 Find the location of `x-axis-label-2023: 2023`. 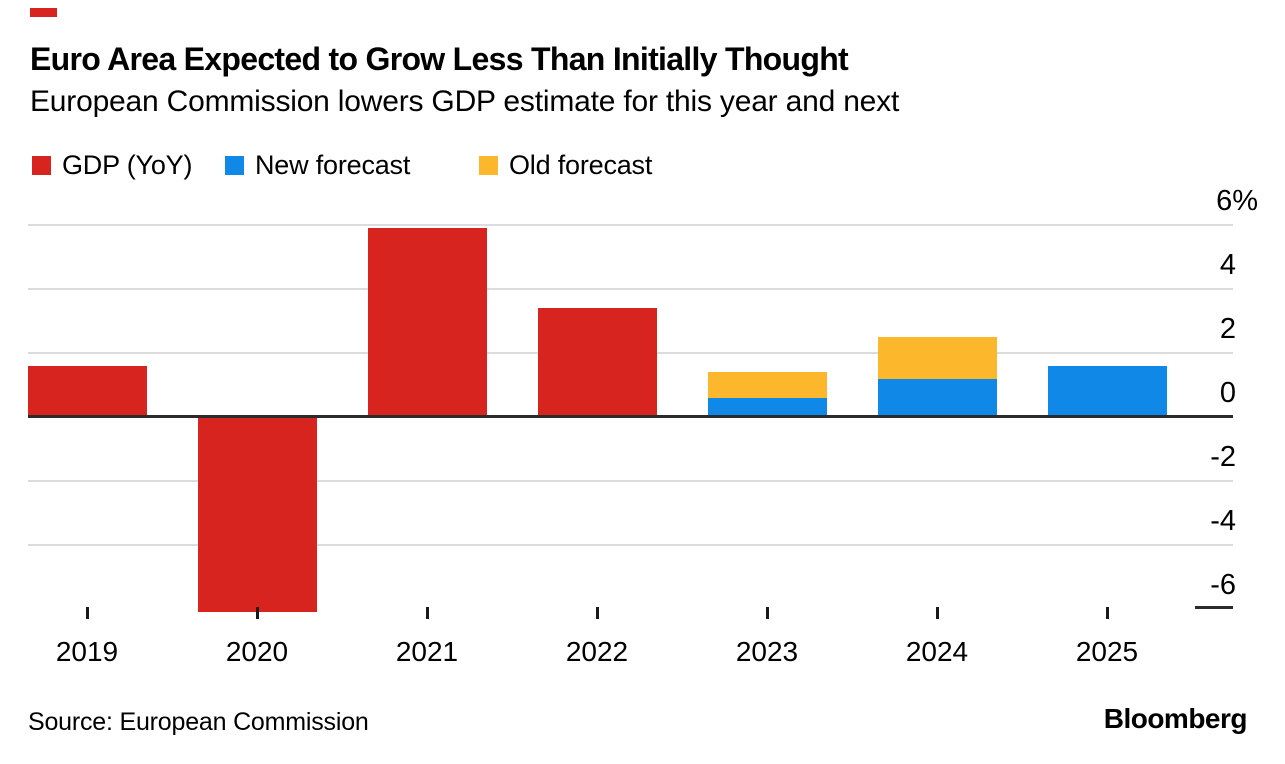

x-axis-label-2023: 2023 is located at coordinates (767, 651).